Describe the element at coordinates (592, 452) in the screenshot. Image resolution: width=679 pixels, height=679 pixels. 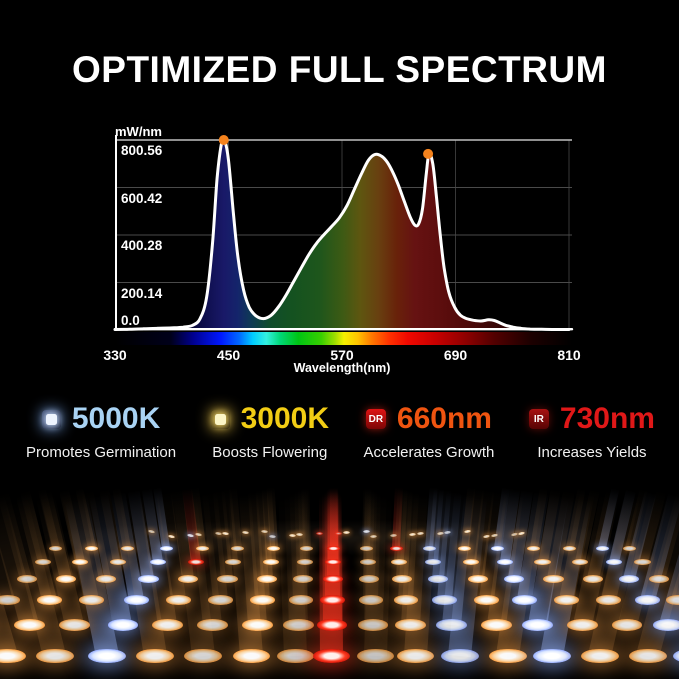
I see `legend-desc: Increases Yields` at that location.